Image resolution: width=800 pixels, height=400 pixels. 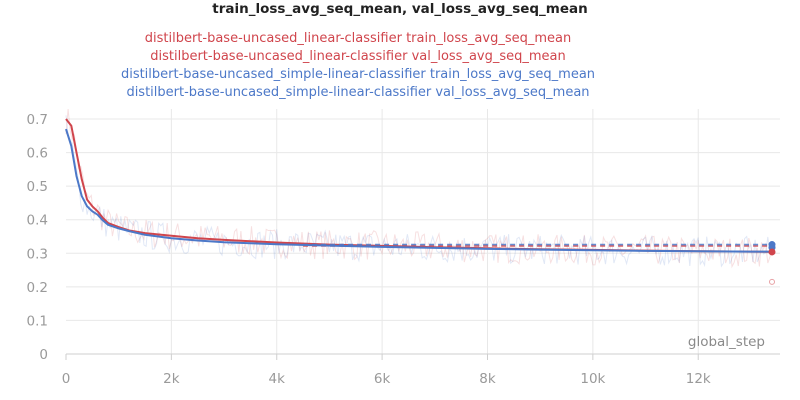 What do you see at coordinates (726, 342) in the screenshot?
I see `x-axis-label: global_step` at bounding box center [726, 342].